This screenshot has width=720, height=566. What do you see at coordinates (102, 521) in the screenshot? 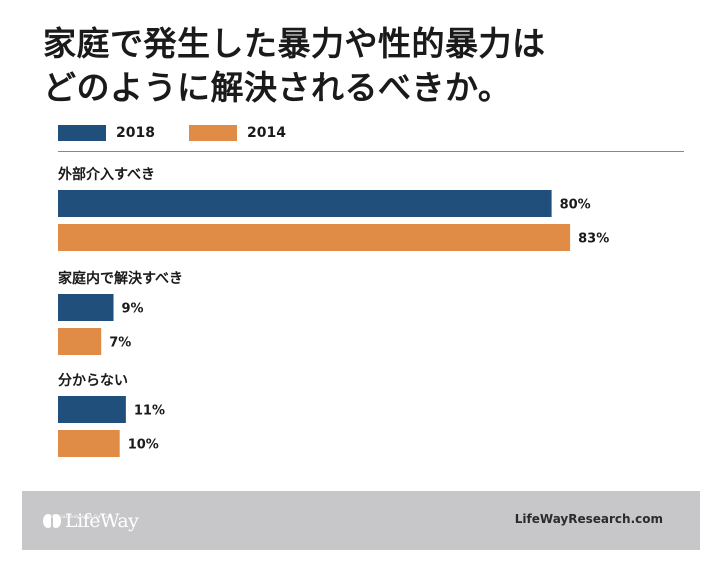
I see `logo-text: LifeWay` at bounding box center [102, 521].